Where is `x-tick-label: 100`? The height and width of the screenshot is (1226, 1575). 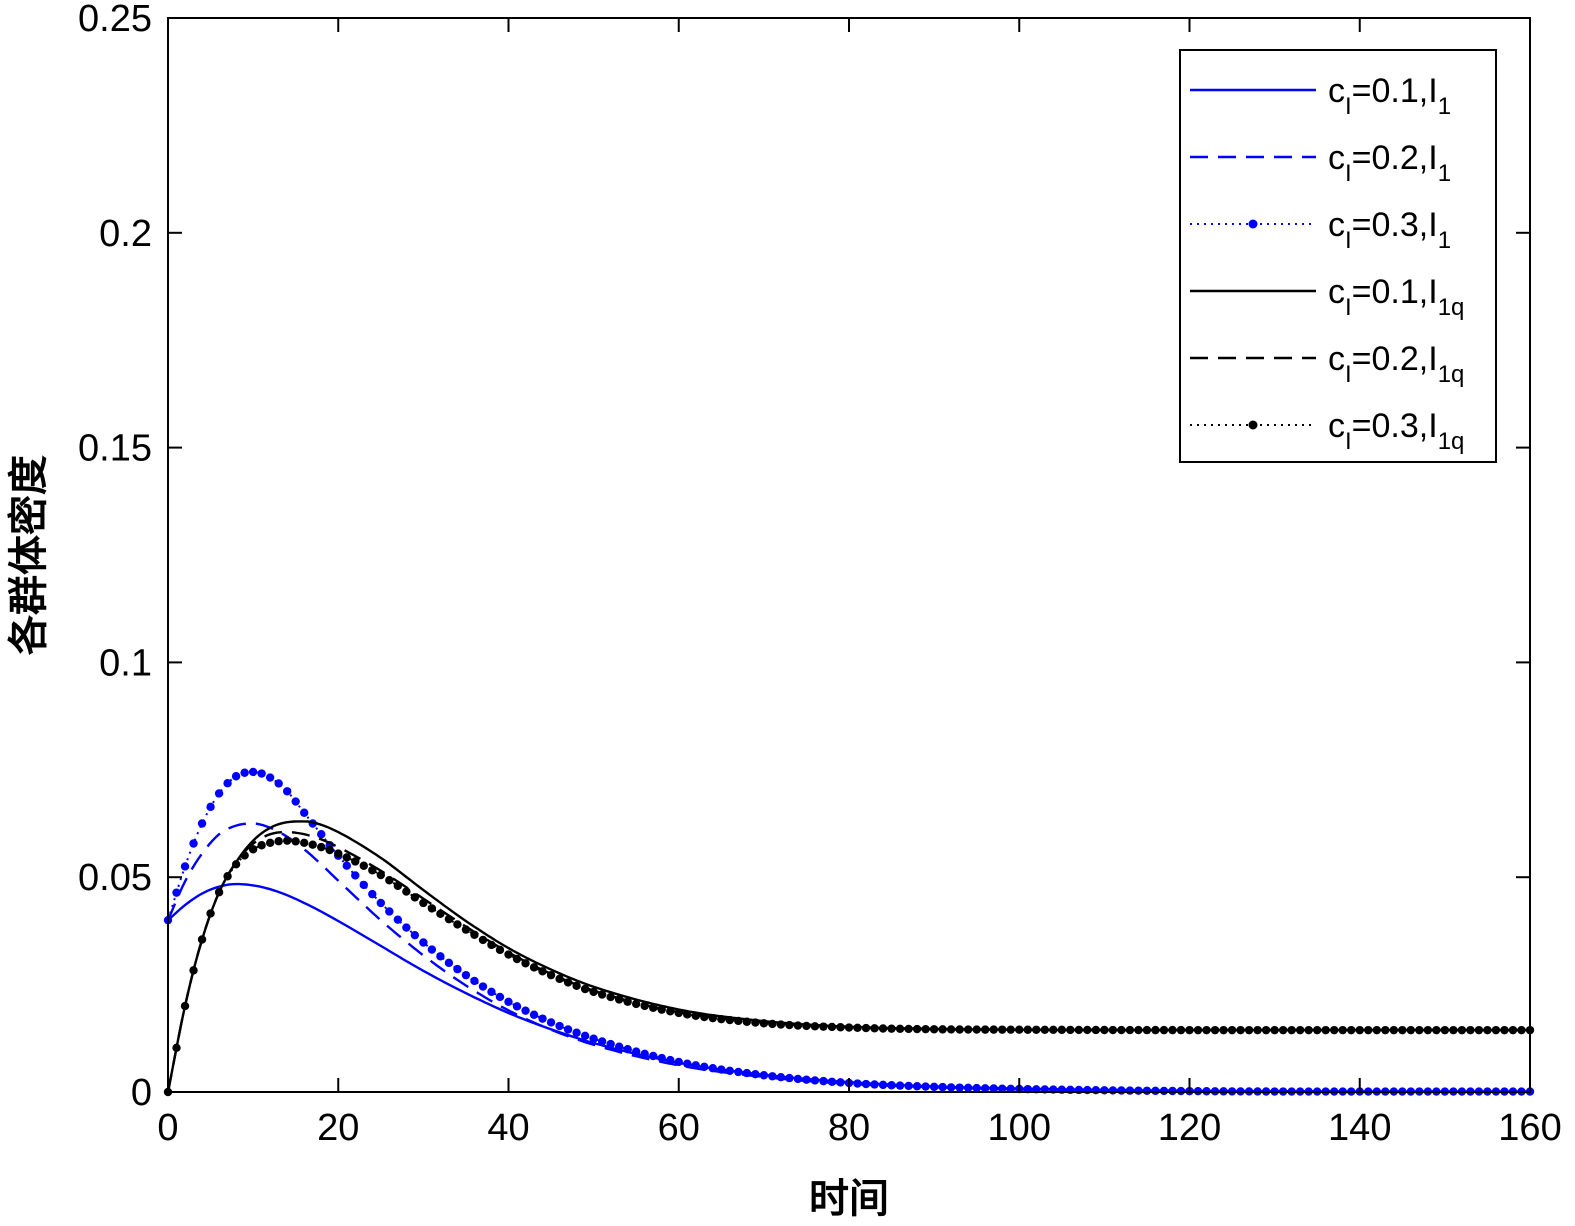
x-tick-label: 100 is located at coordinates (1019, 1128).